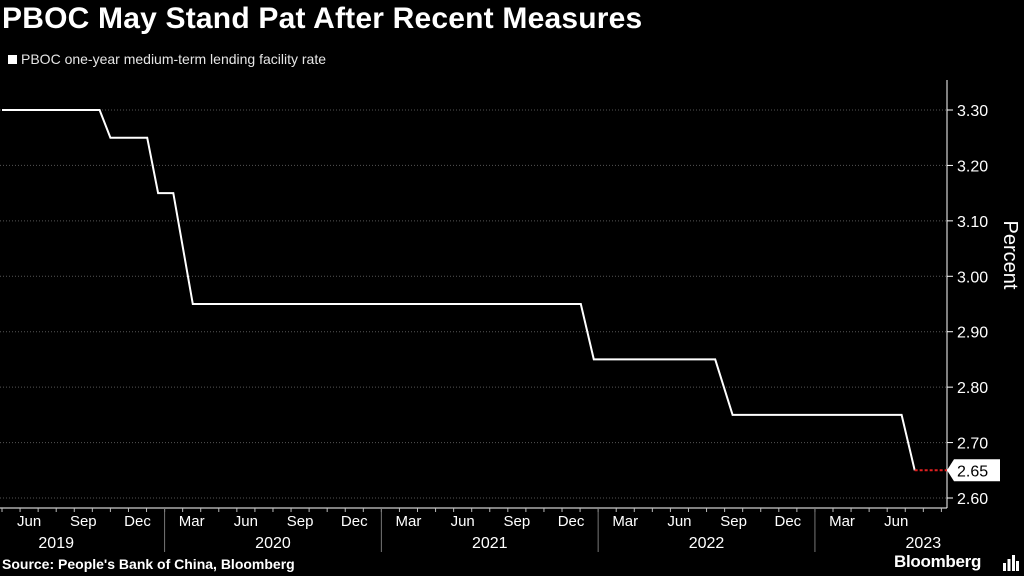 Image resolution: width=1024 pixels, height=576 pixels. What do you see at coordinates (12, 59) in the screenshot?
I see `legend-swatch` at bounding box center [12, 59].